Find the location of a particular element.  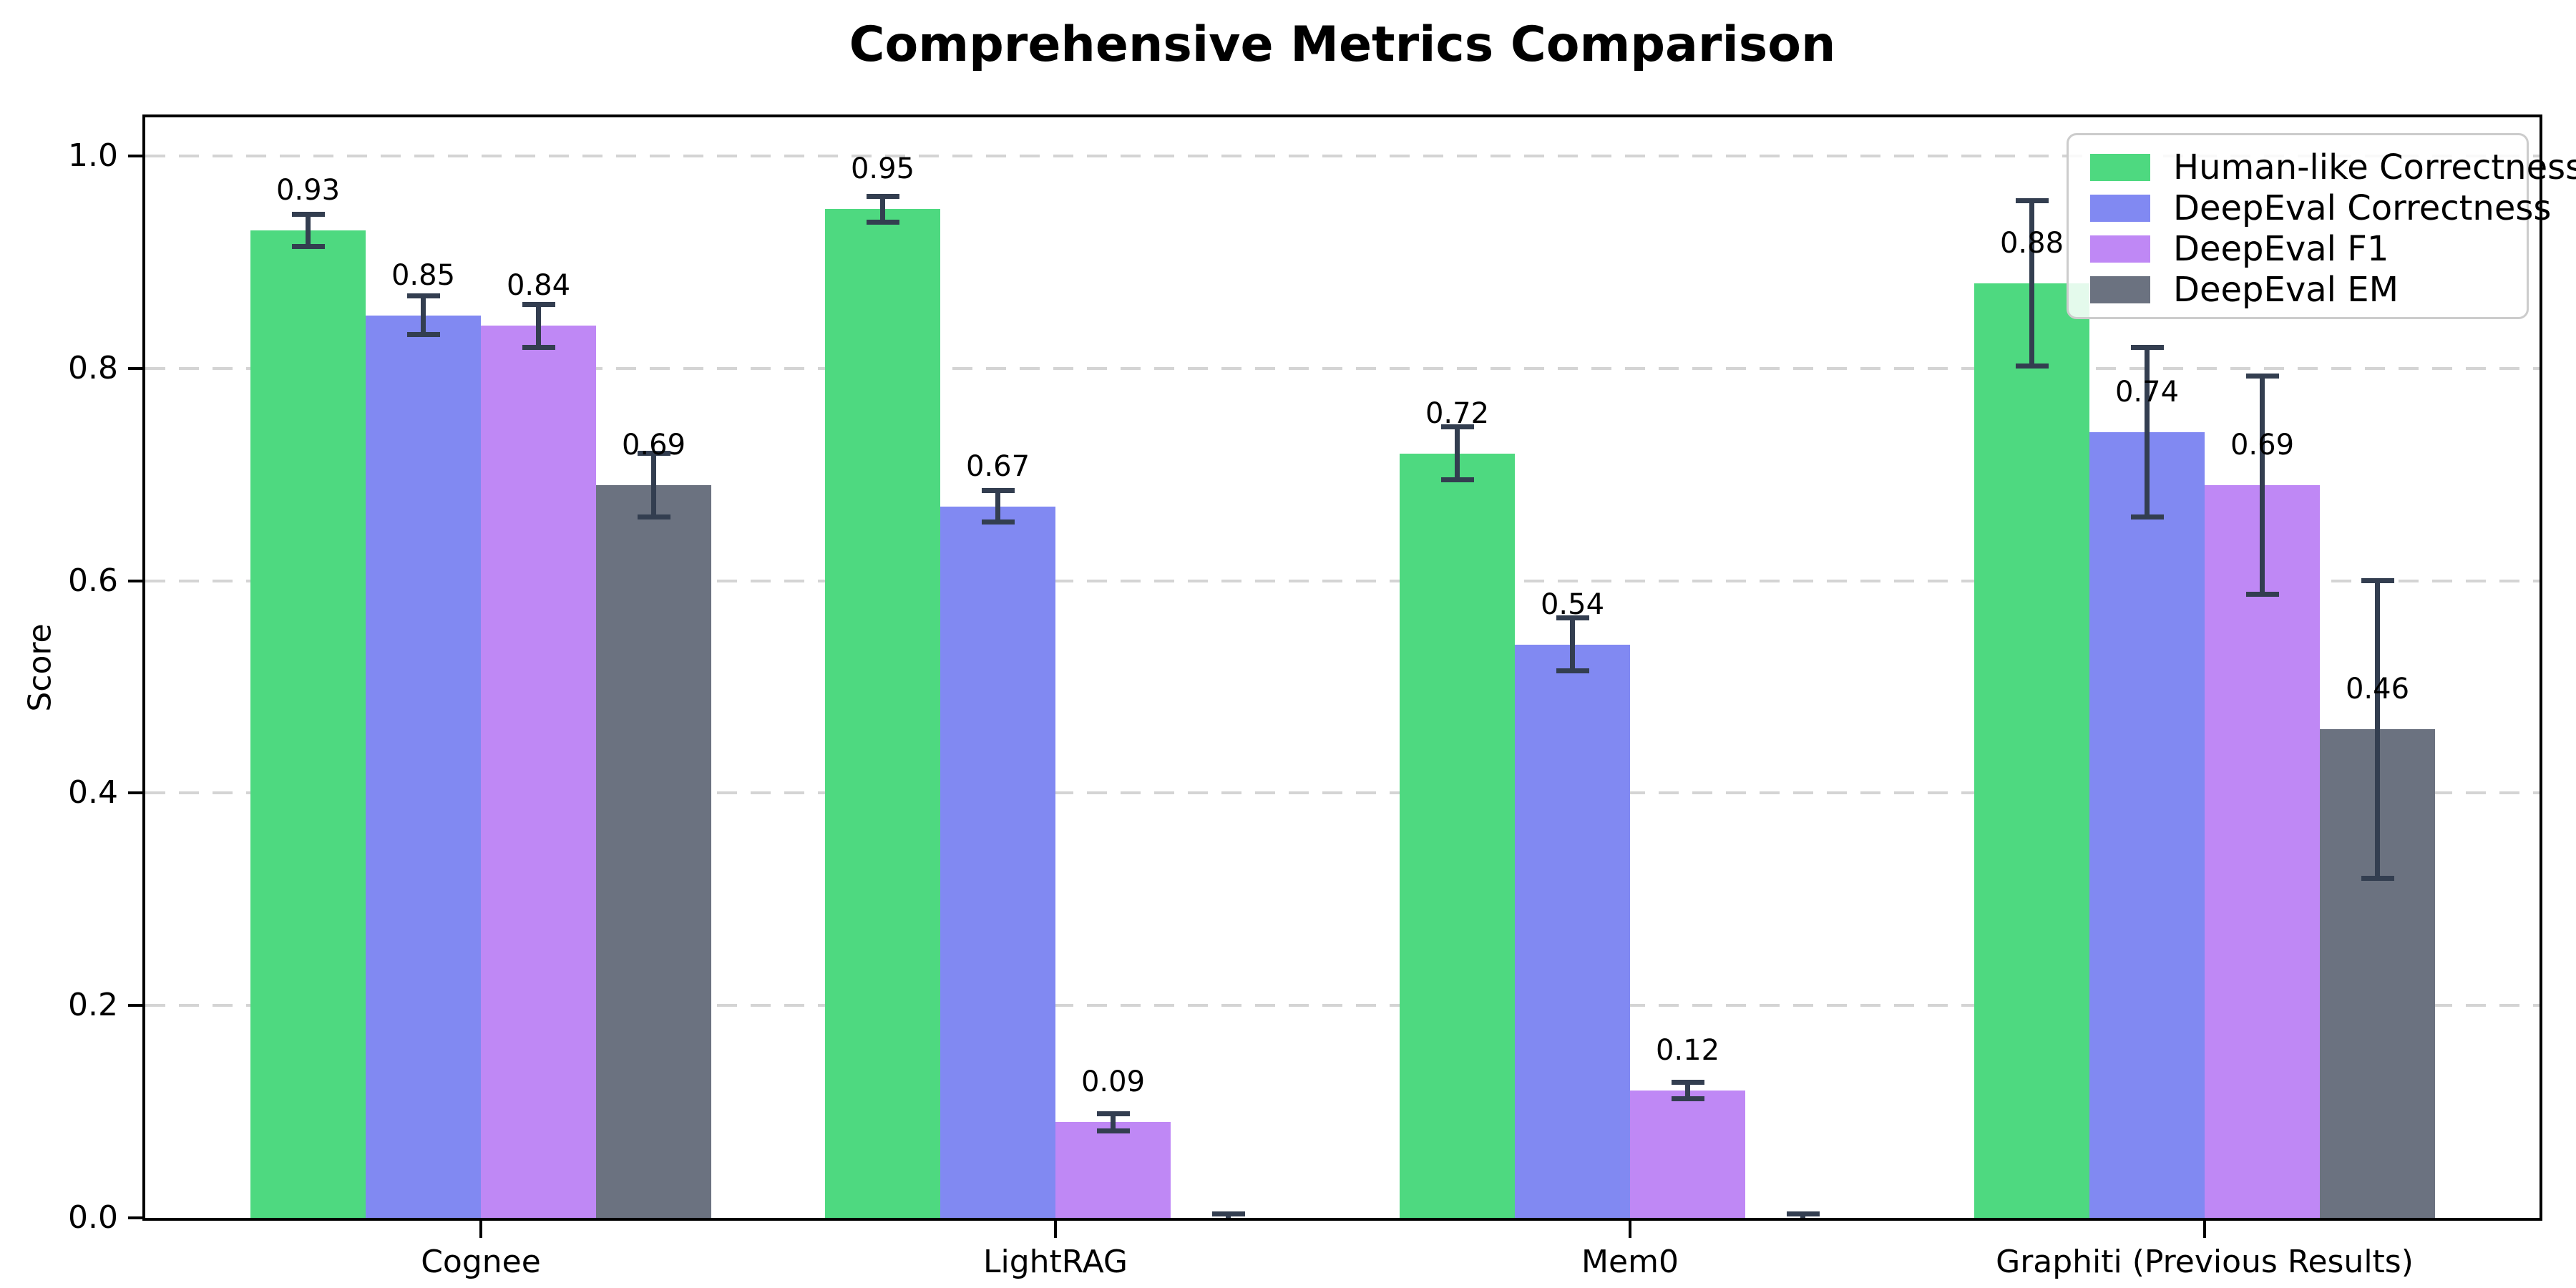

bar-value-label: 0.88 is located at coordinates (2031, 243).